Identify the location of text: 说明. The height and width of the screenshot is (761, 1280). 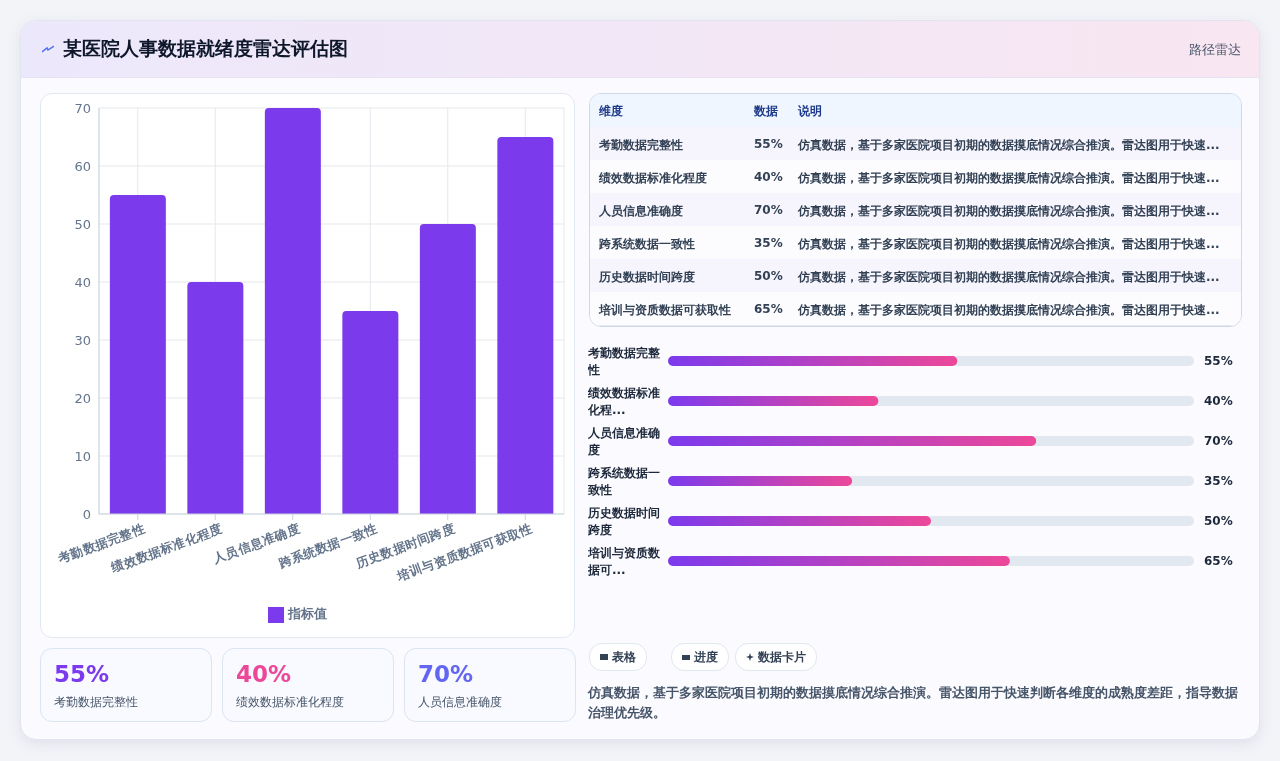
(810, 111).